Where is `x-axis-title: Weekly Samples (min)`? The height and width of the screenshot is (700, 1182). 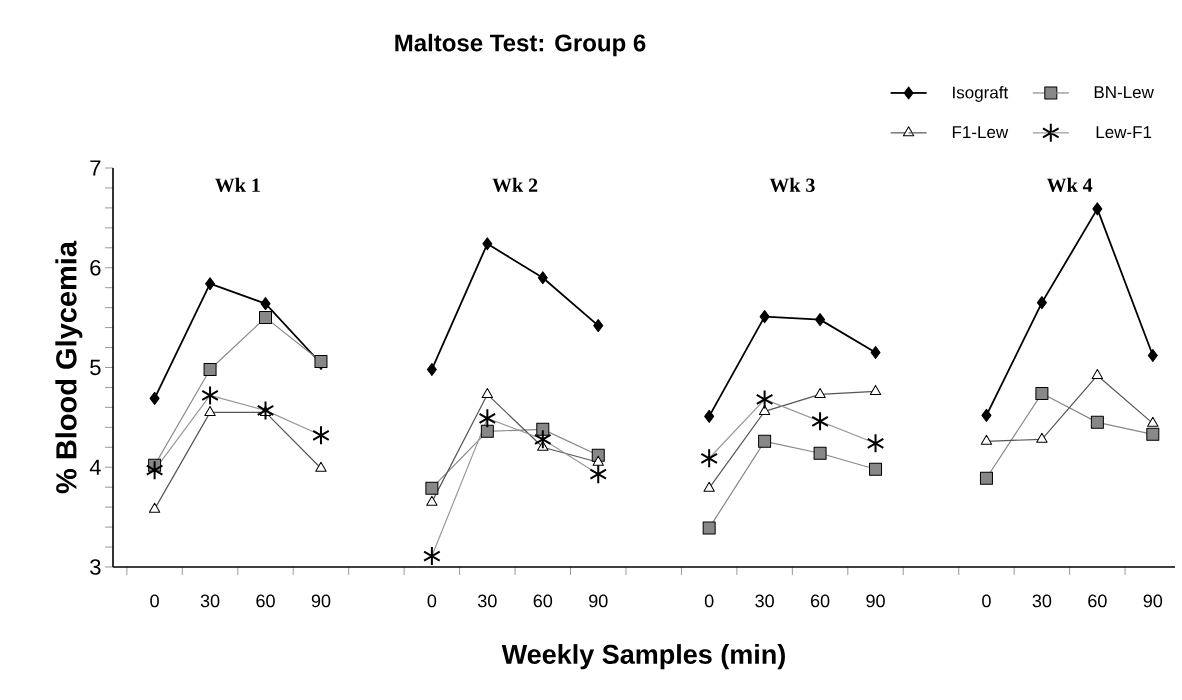 x-axis-title: Weekly Samples (min) is located at coordinates (643, 657).